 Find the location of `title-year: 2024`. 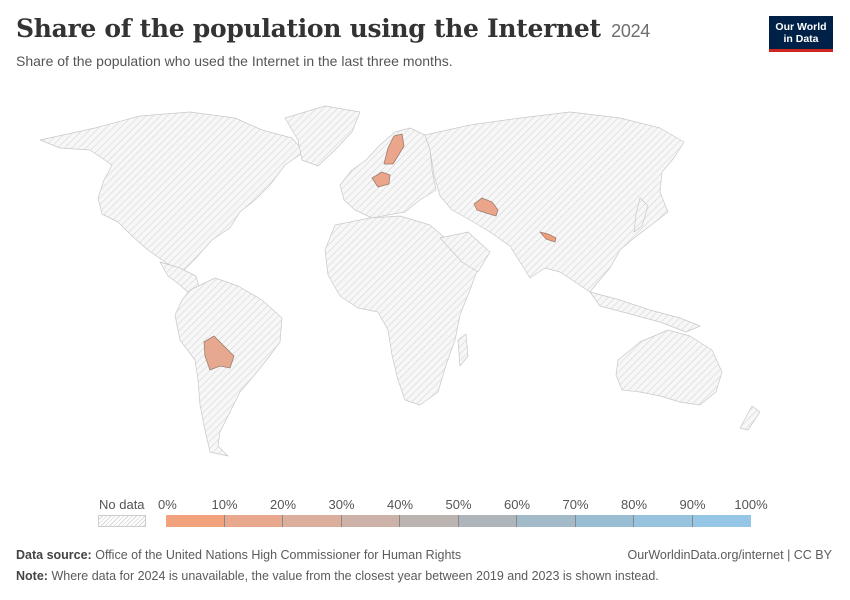

title-year: 2024 is located at coordinates (631, 31).